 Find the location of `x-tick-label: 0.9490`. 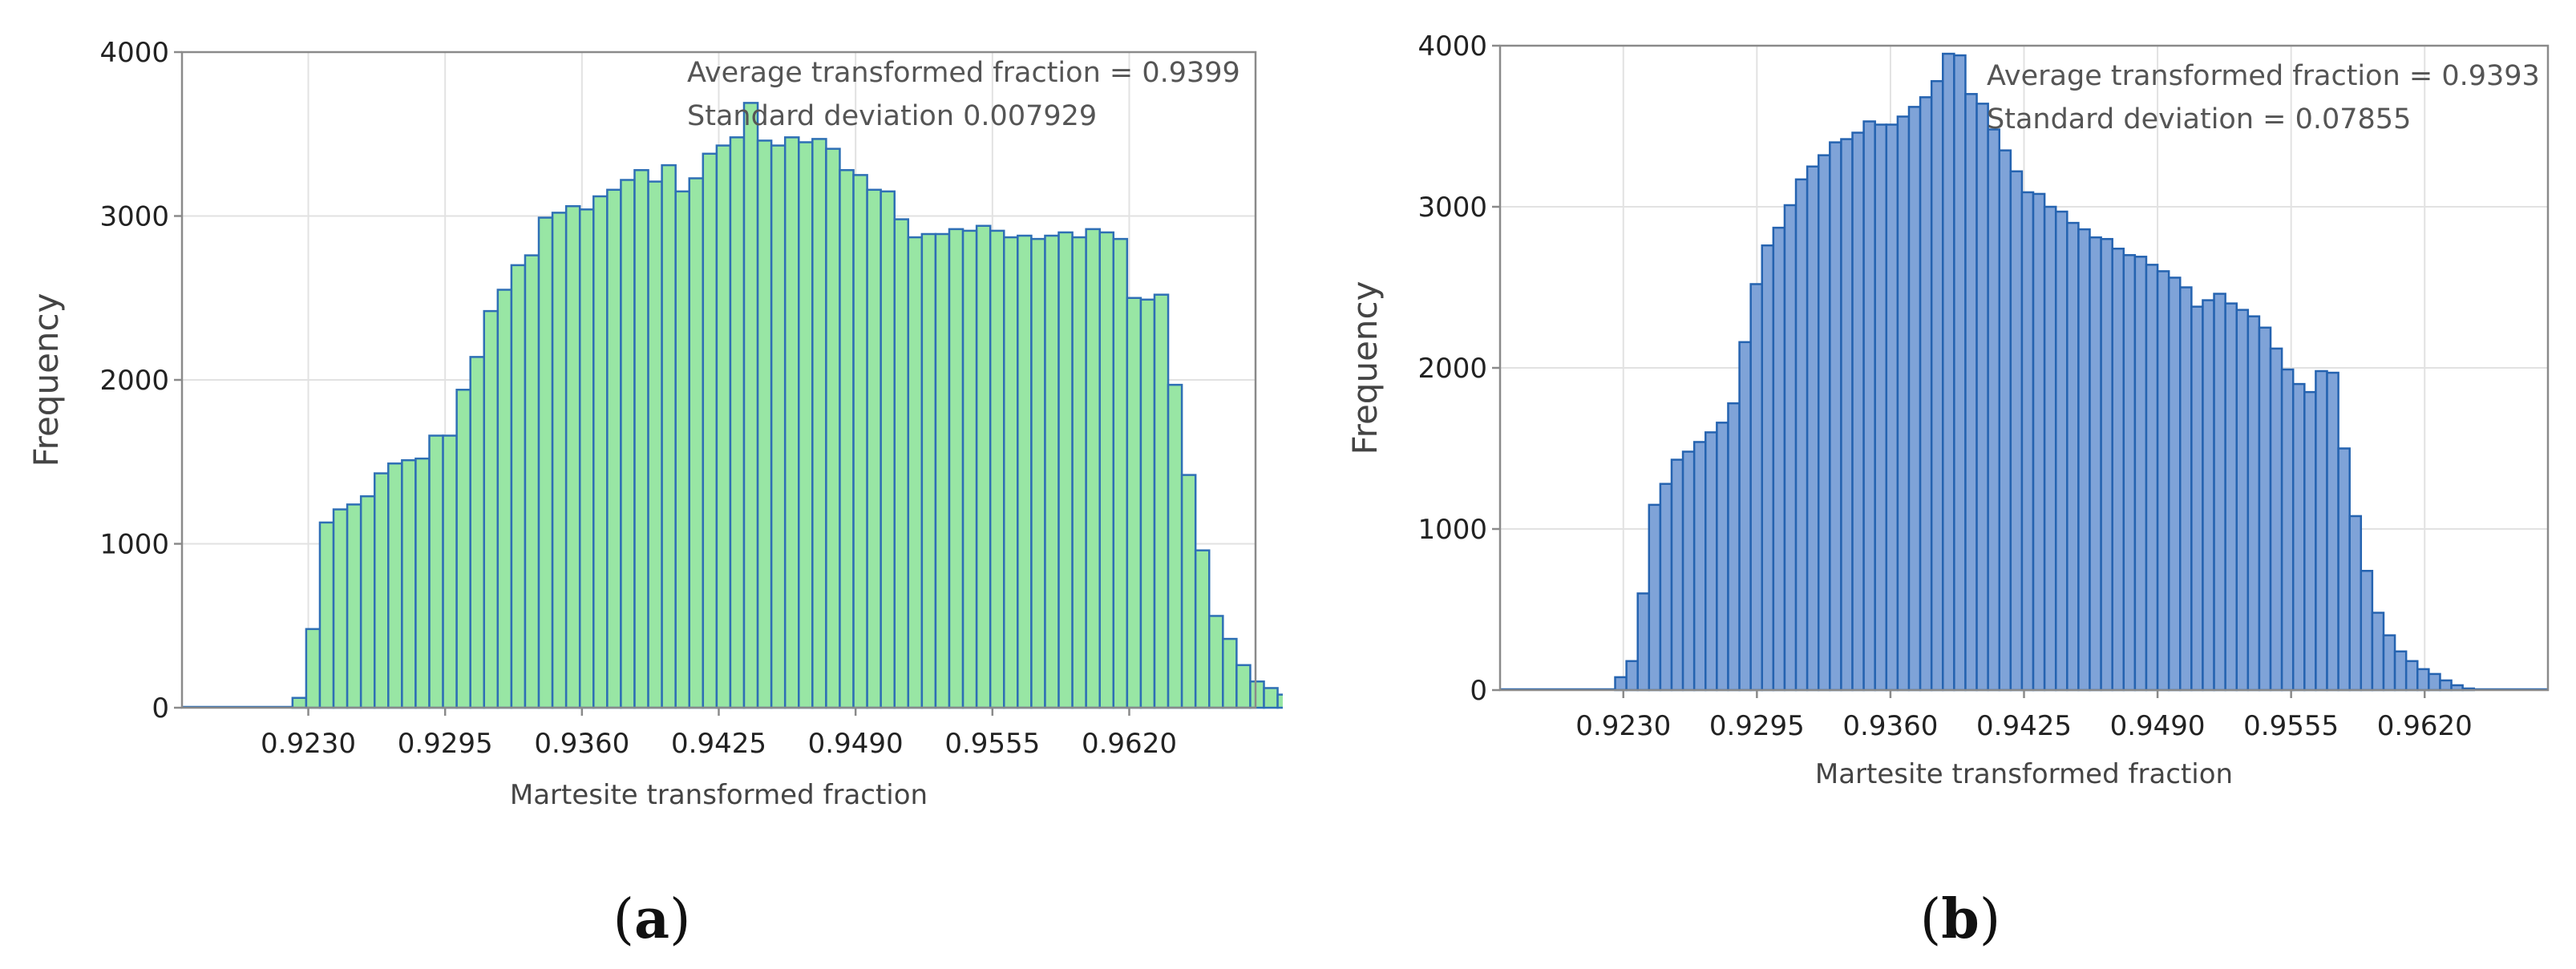

x-tick-label: 0.9490 is located at coordinates (2158, 726).